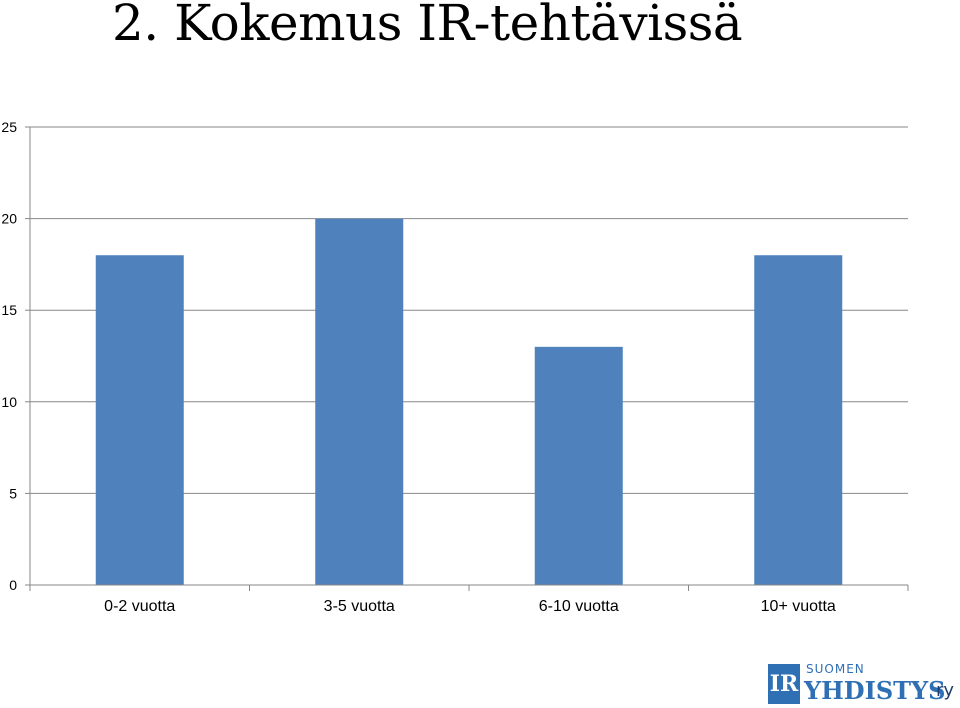 The image size is (960, 708). What do you see at coordinates (13, 493) in the screenshot?
I see `y-tick-label-5: 5` at bounding box center [13, 493].